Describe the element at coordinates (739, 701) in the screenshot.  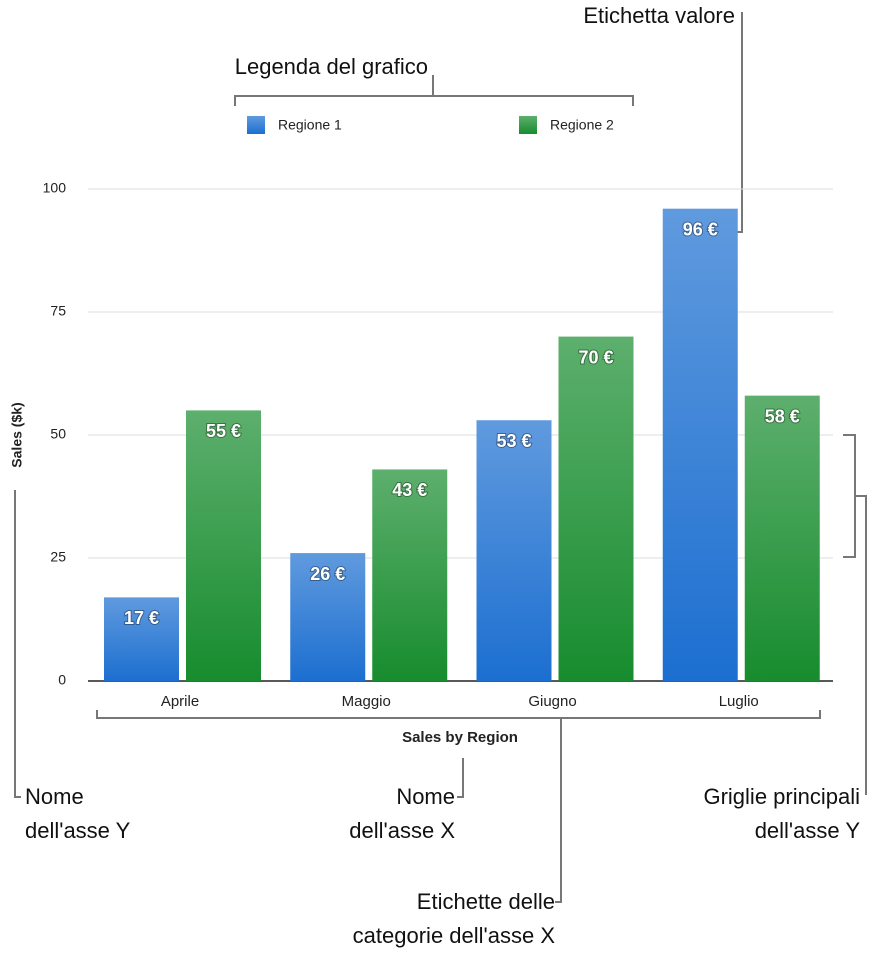
I see `x-tick-label: Luglio` at that location.